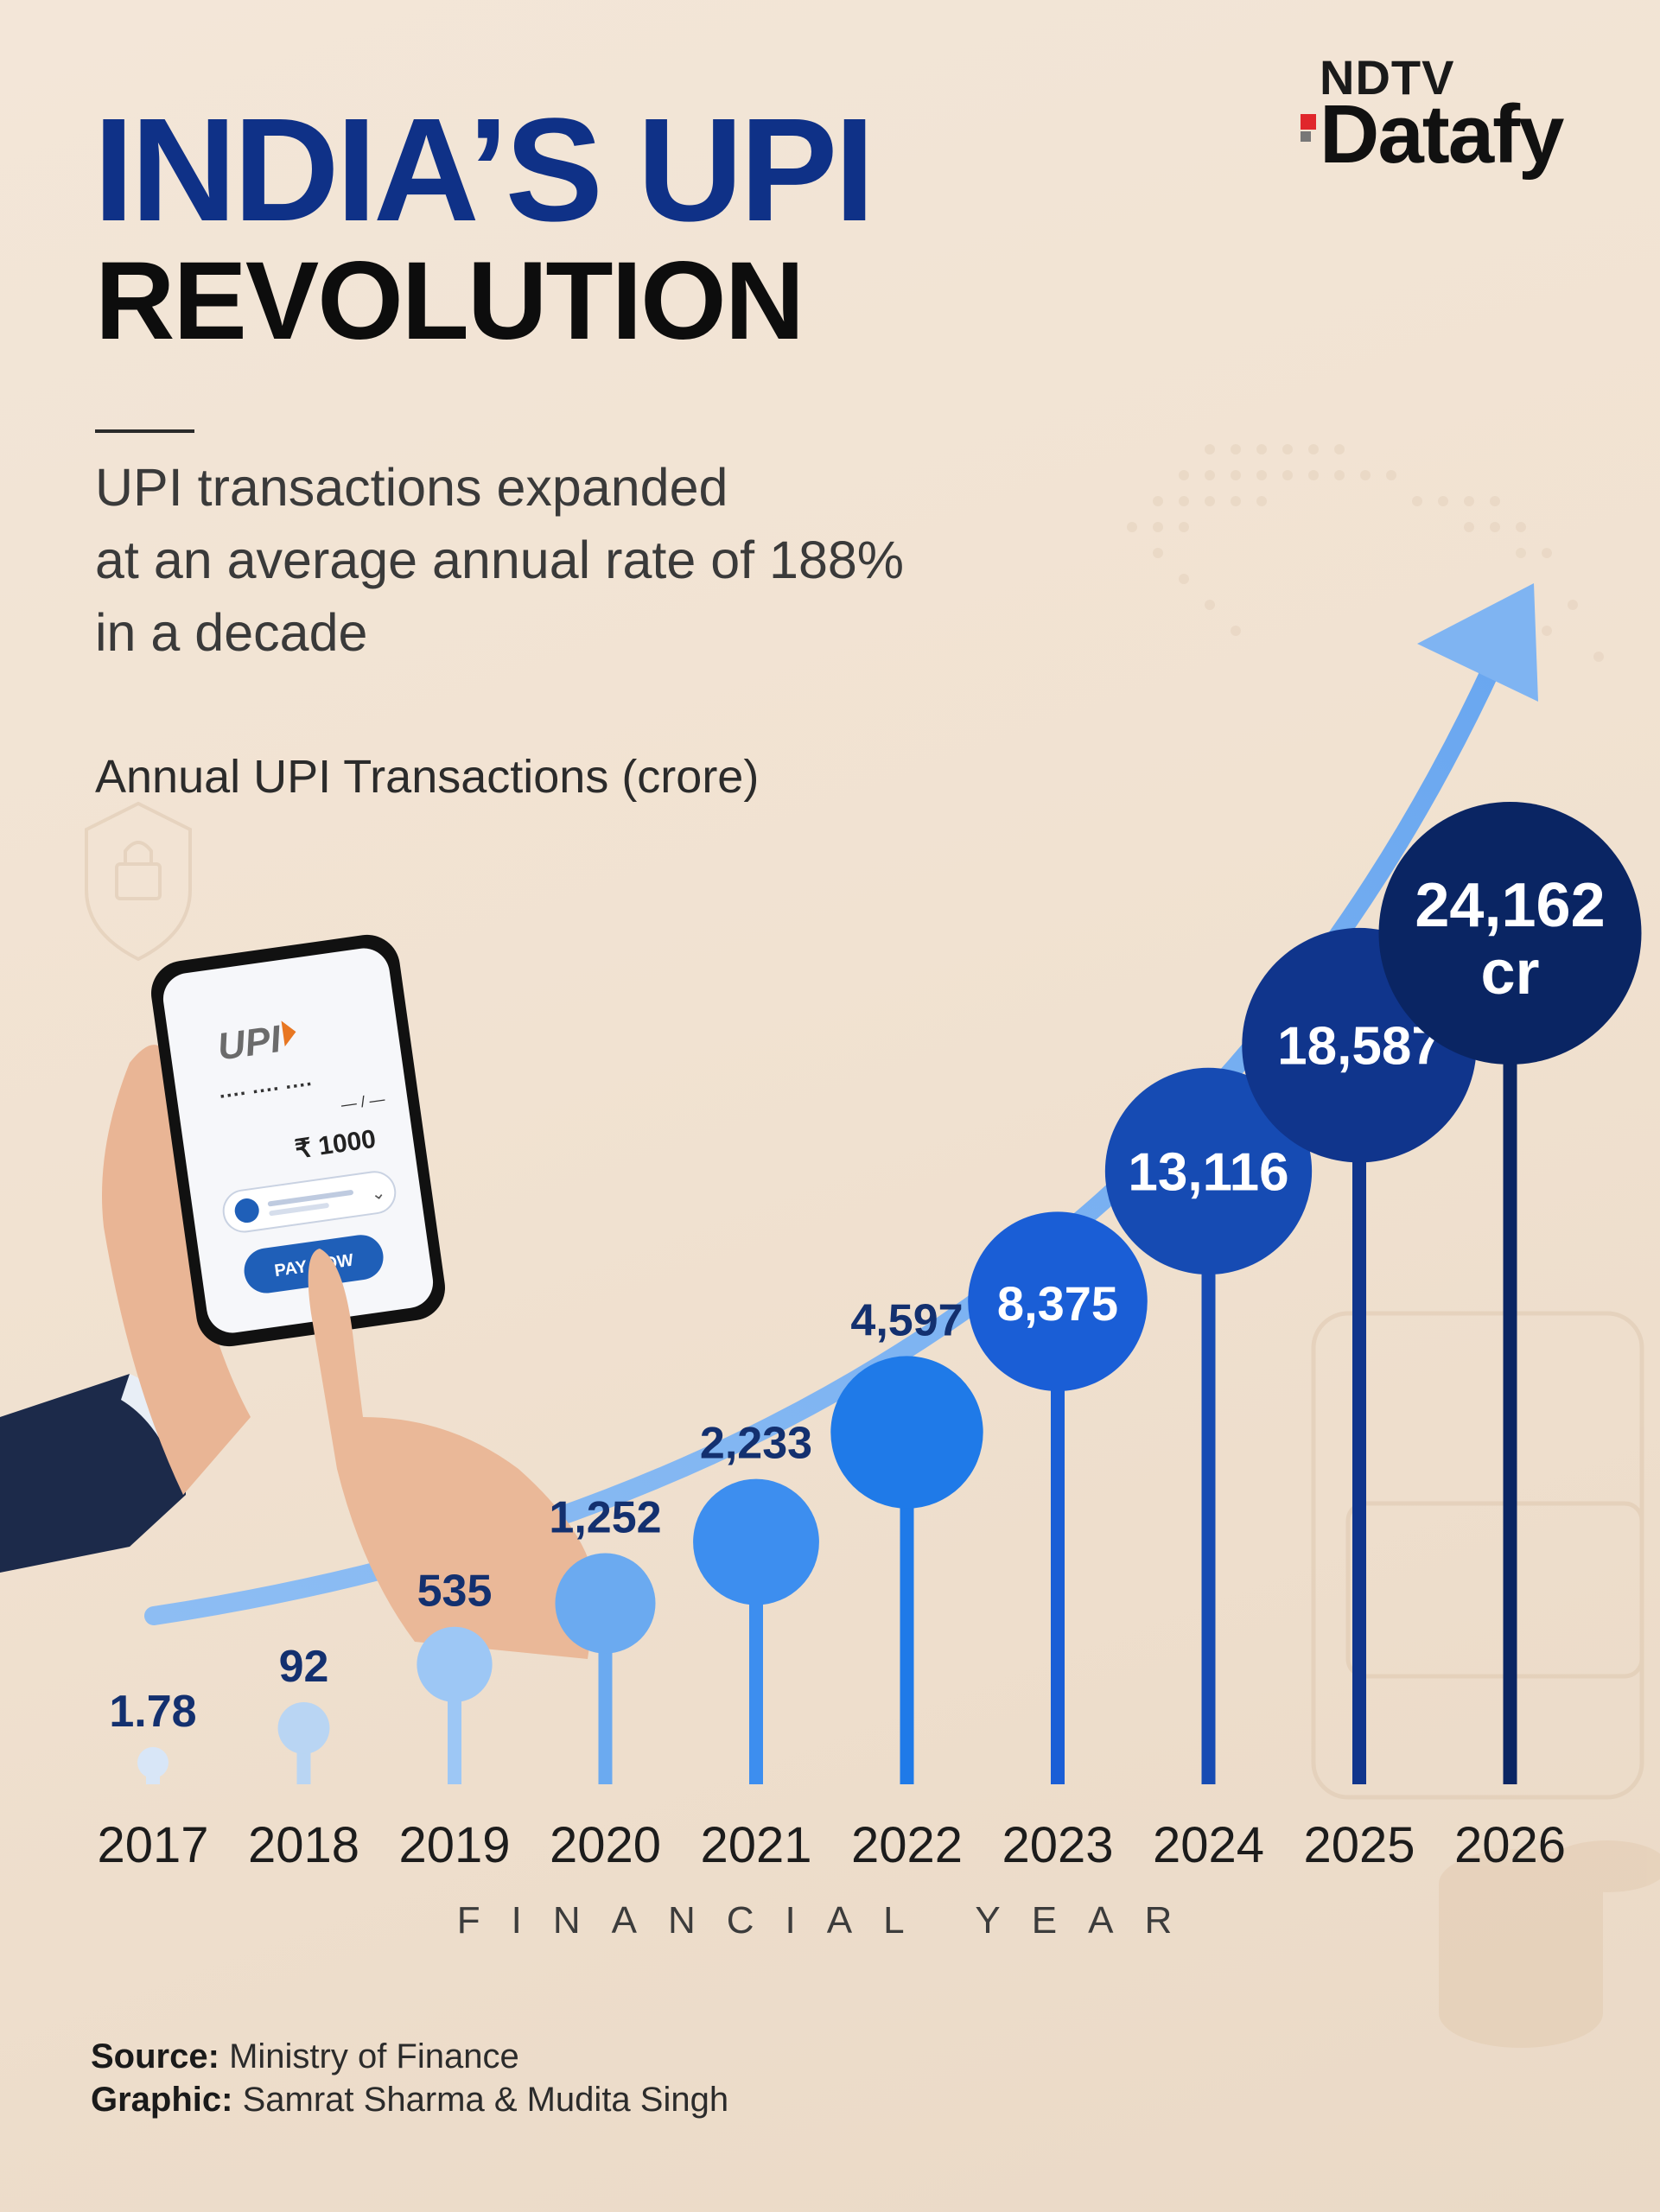 Image resolution: width=1660 pixels, height=2212 pixels. I want to click on x-tick-label: 2020, so click(605, 1845).